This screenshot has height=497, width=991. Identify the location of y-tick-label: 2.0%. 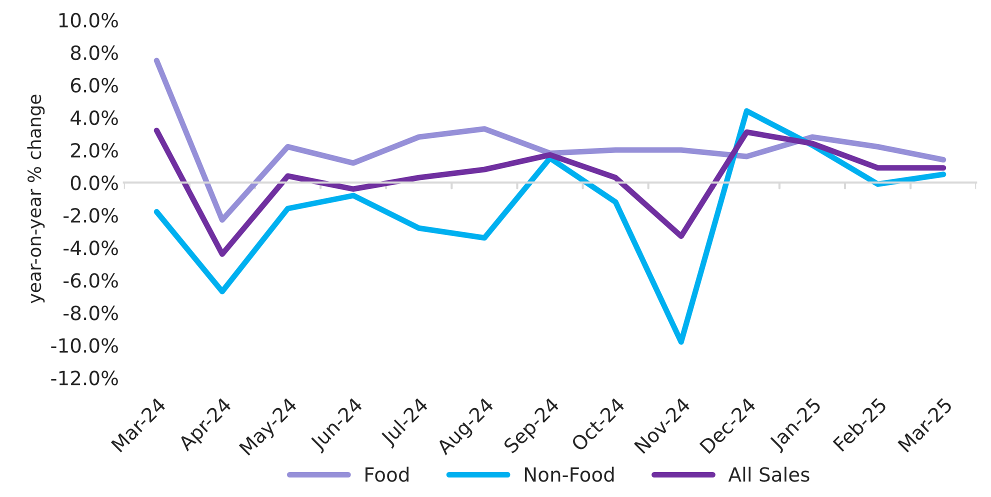
(94, 150).